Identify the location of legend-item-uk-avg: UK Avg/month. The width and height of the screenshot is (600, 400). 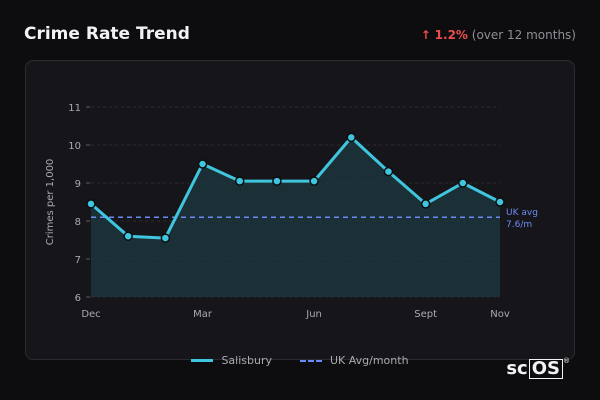
(354, 360).